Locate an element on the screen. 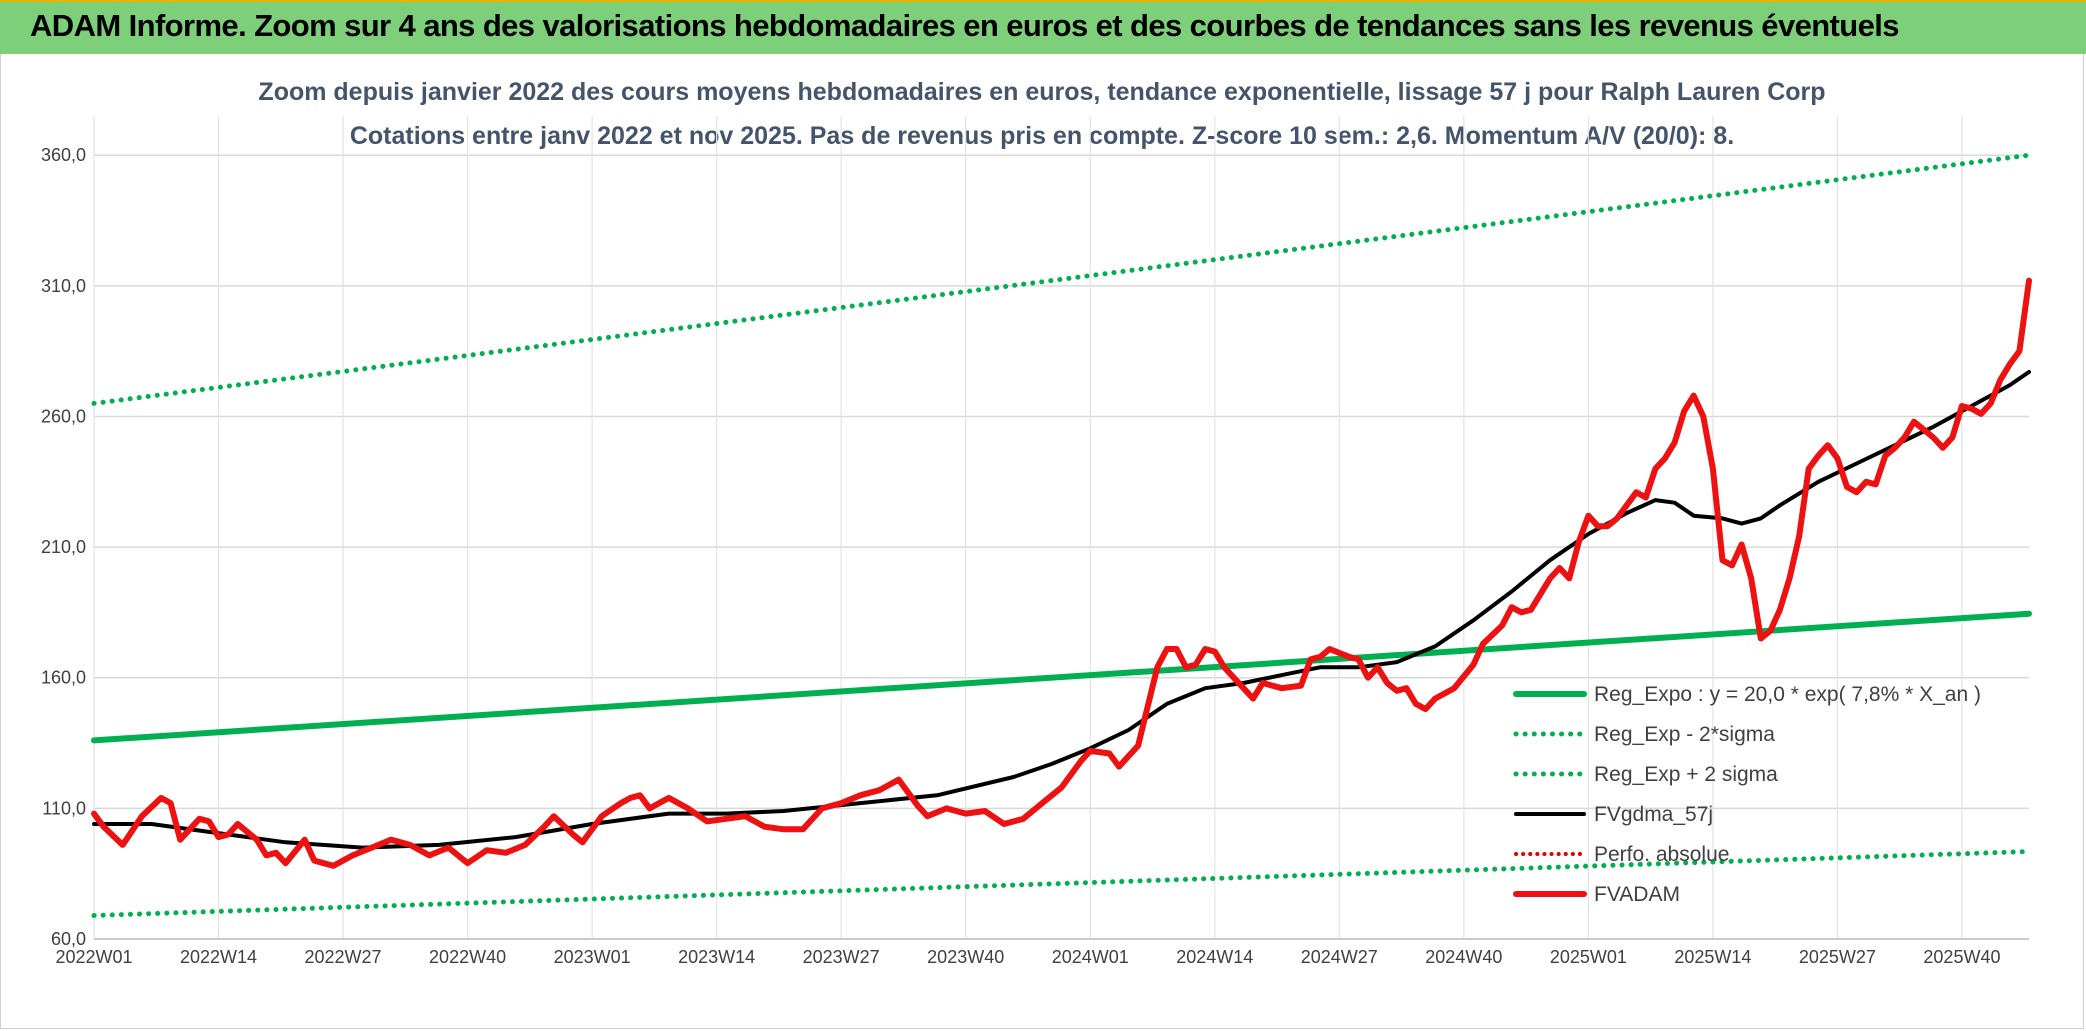 The width and height of the screenshot is (2086, 1031). legend-label: FVgdma_57j is located at coordinates (1653, 814).